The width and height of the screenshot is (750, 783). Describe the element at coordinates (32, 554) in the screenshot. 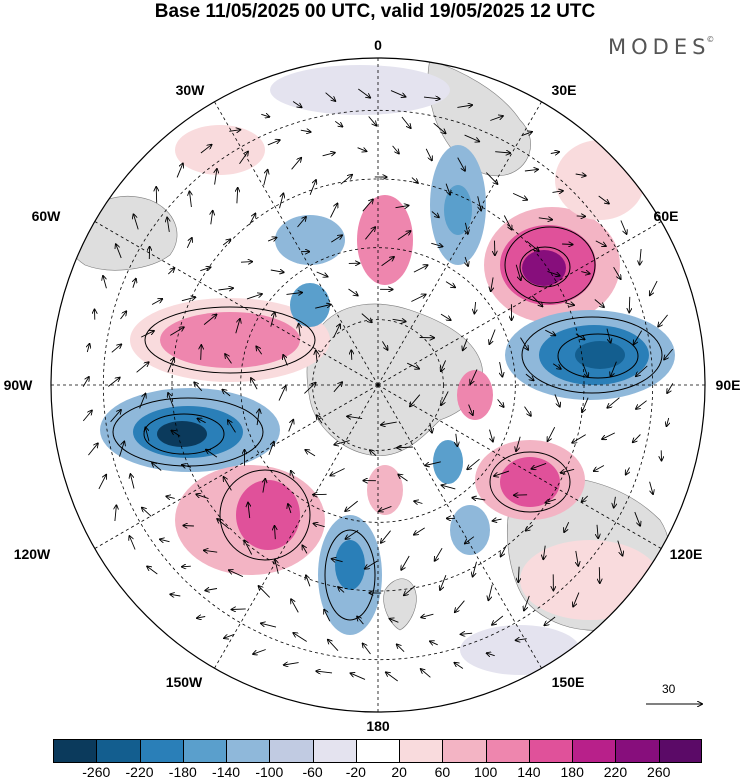

I see `lon-label-120w: 120W` at that location.